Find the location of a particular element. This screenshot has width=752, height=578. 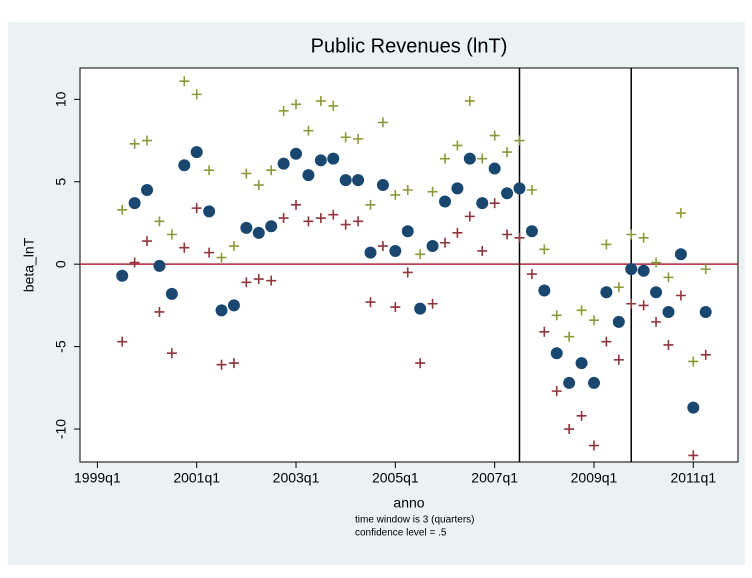

x-tick-label: 2005q1 is located at coordinates (395, 478).